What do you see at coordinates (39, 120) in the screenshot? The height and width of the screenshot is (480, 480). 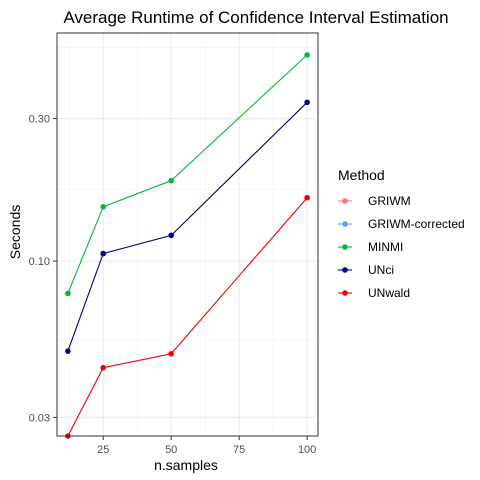 I see `y-tick-label: 0.30` at bounding box center [39, 120].